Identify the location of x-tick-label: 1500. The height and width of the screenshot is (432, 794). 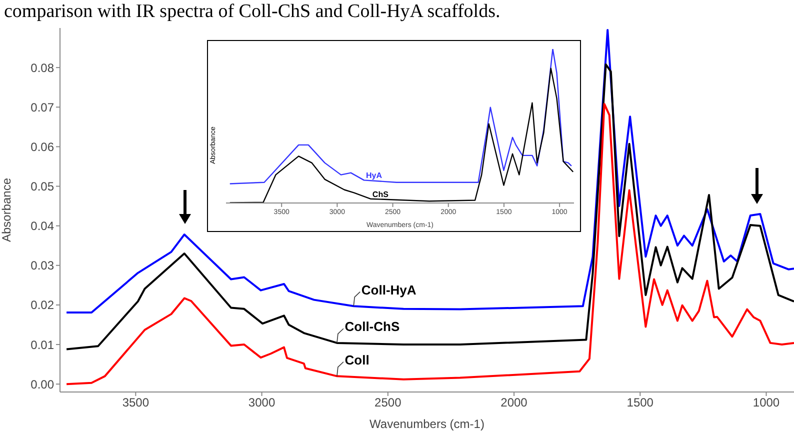
(640, 403).